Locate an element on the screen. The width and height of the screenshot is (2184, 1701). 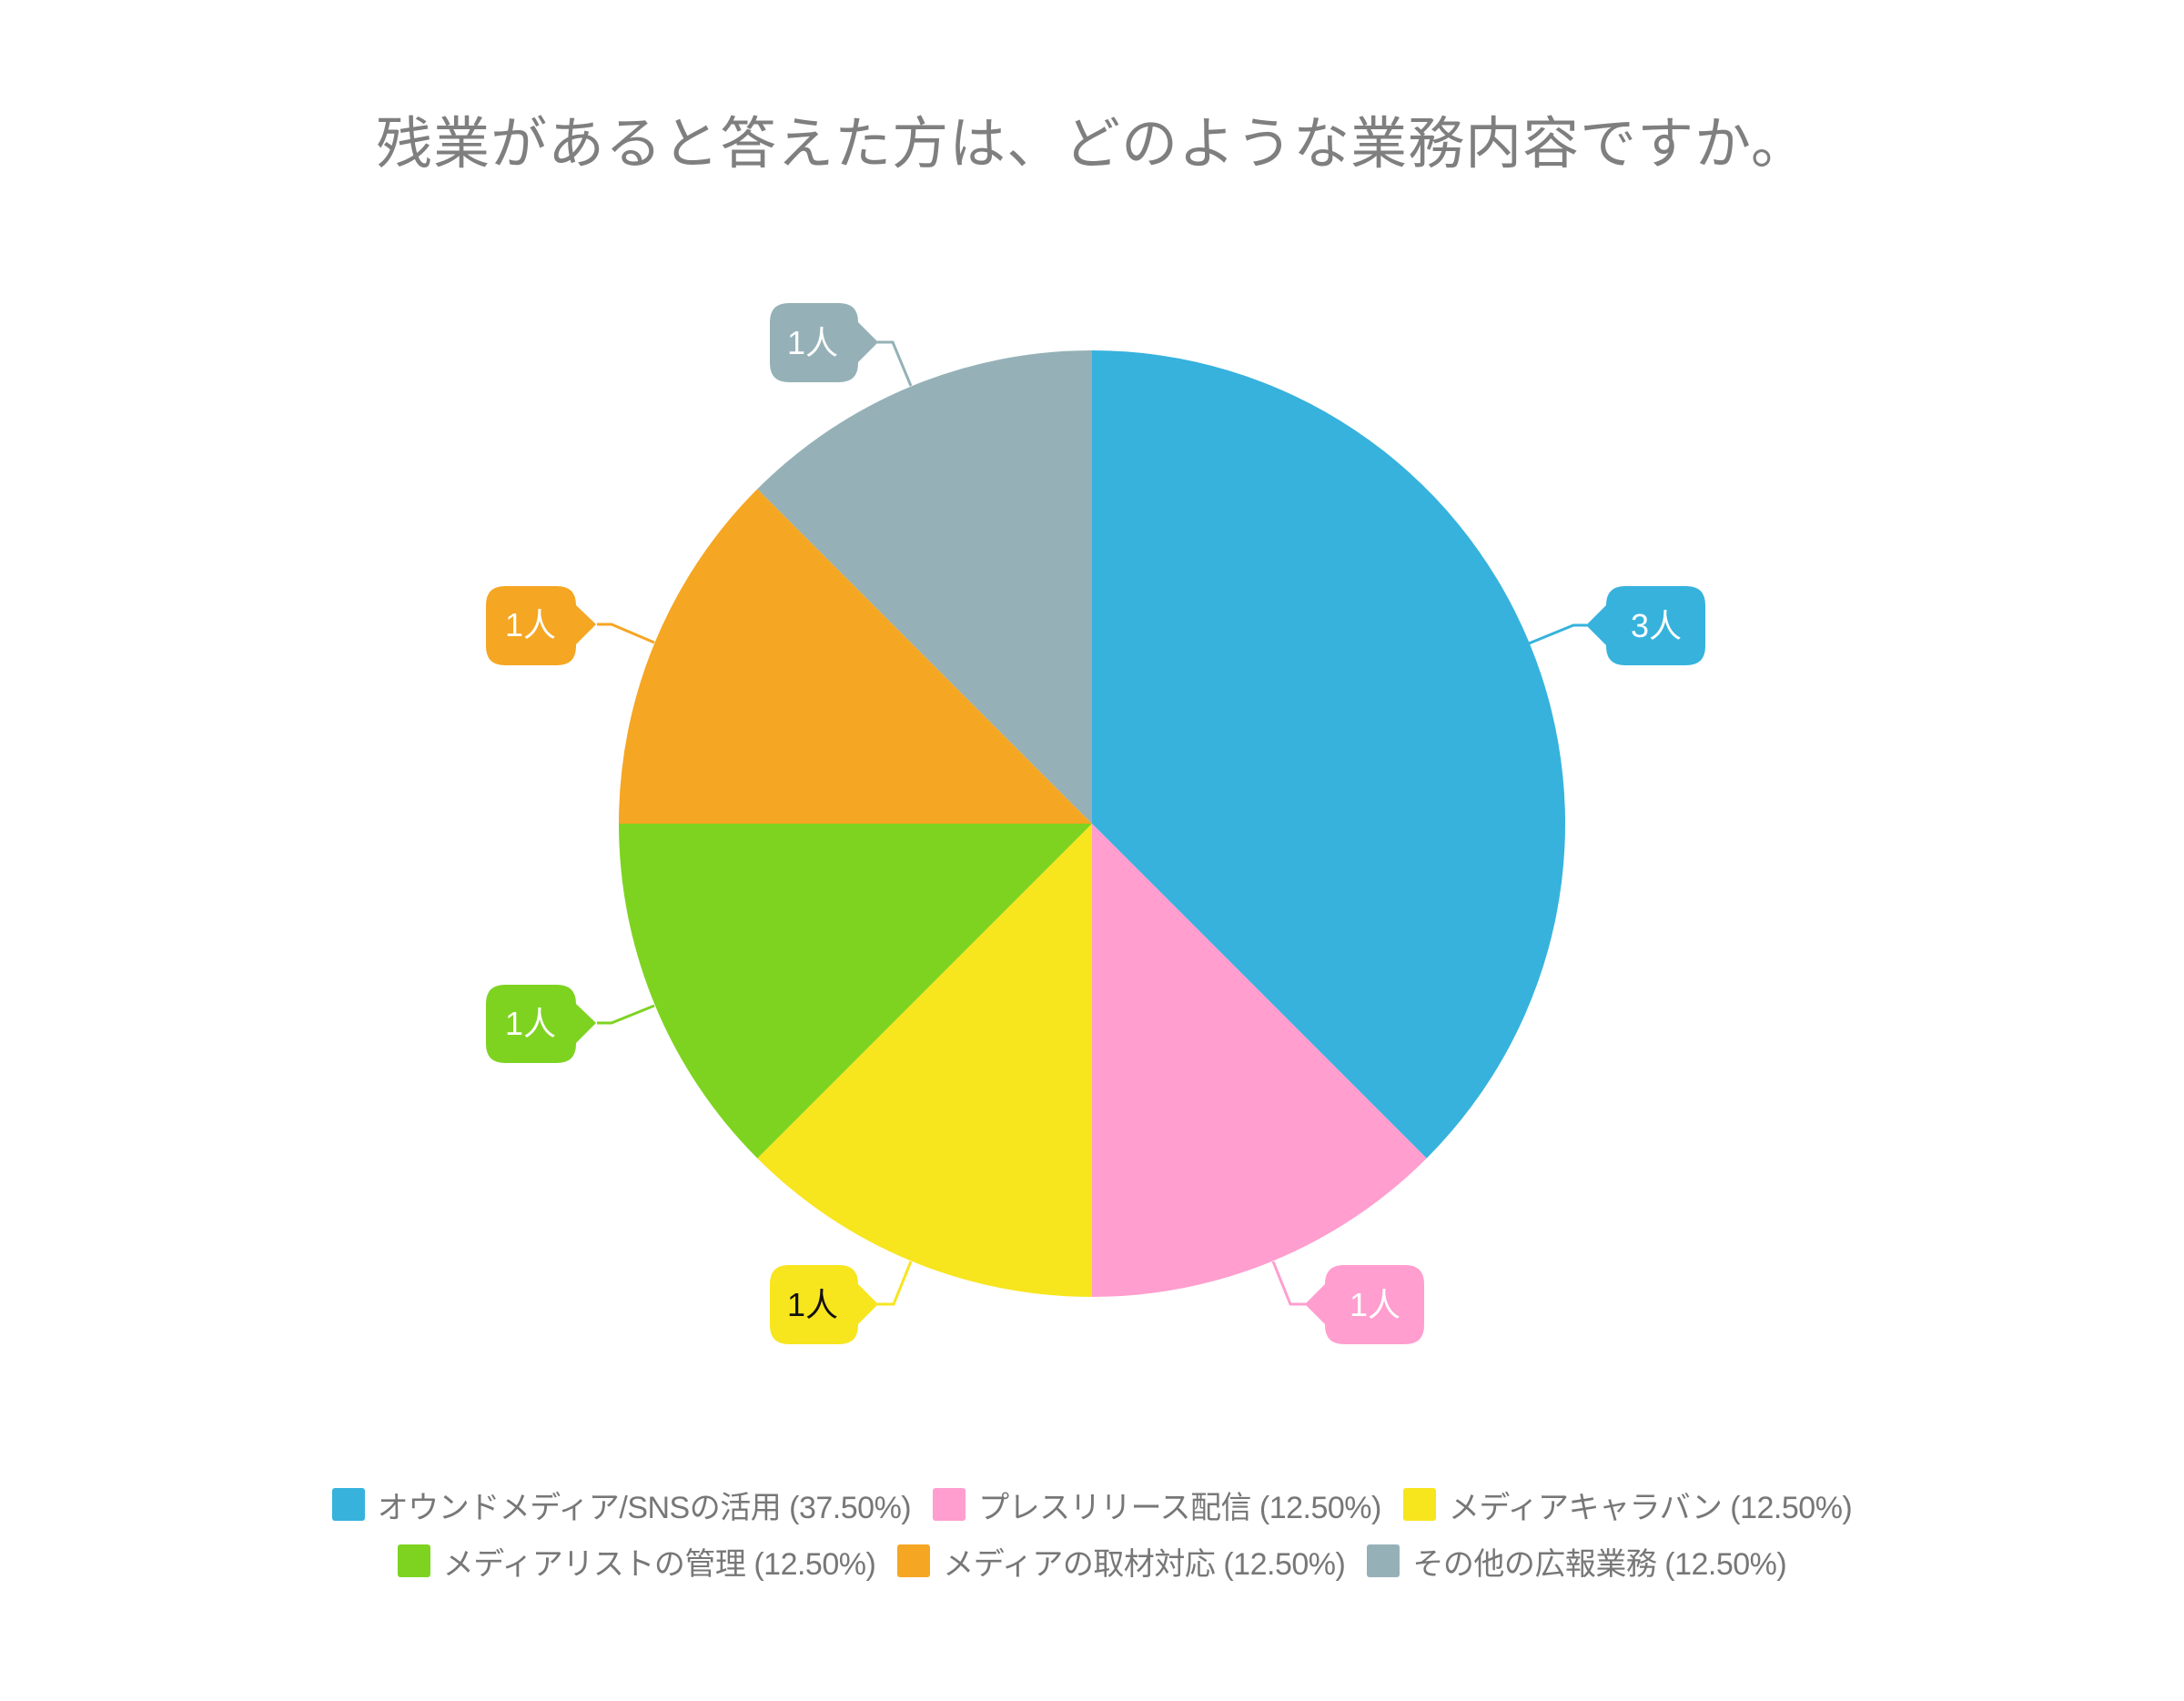
data-label-media-caravan: 1人 is located at coordinates (824, 1304).